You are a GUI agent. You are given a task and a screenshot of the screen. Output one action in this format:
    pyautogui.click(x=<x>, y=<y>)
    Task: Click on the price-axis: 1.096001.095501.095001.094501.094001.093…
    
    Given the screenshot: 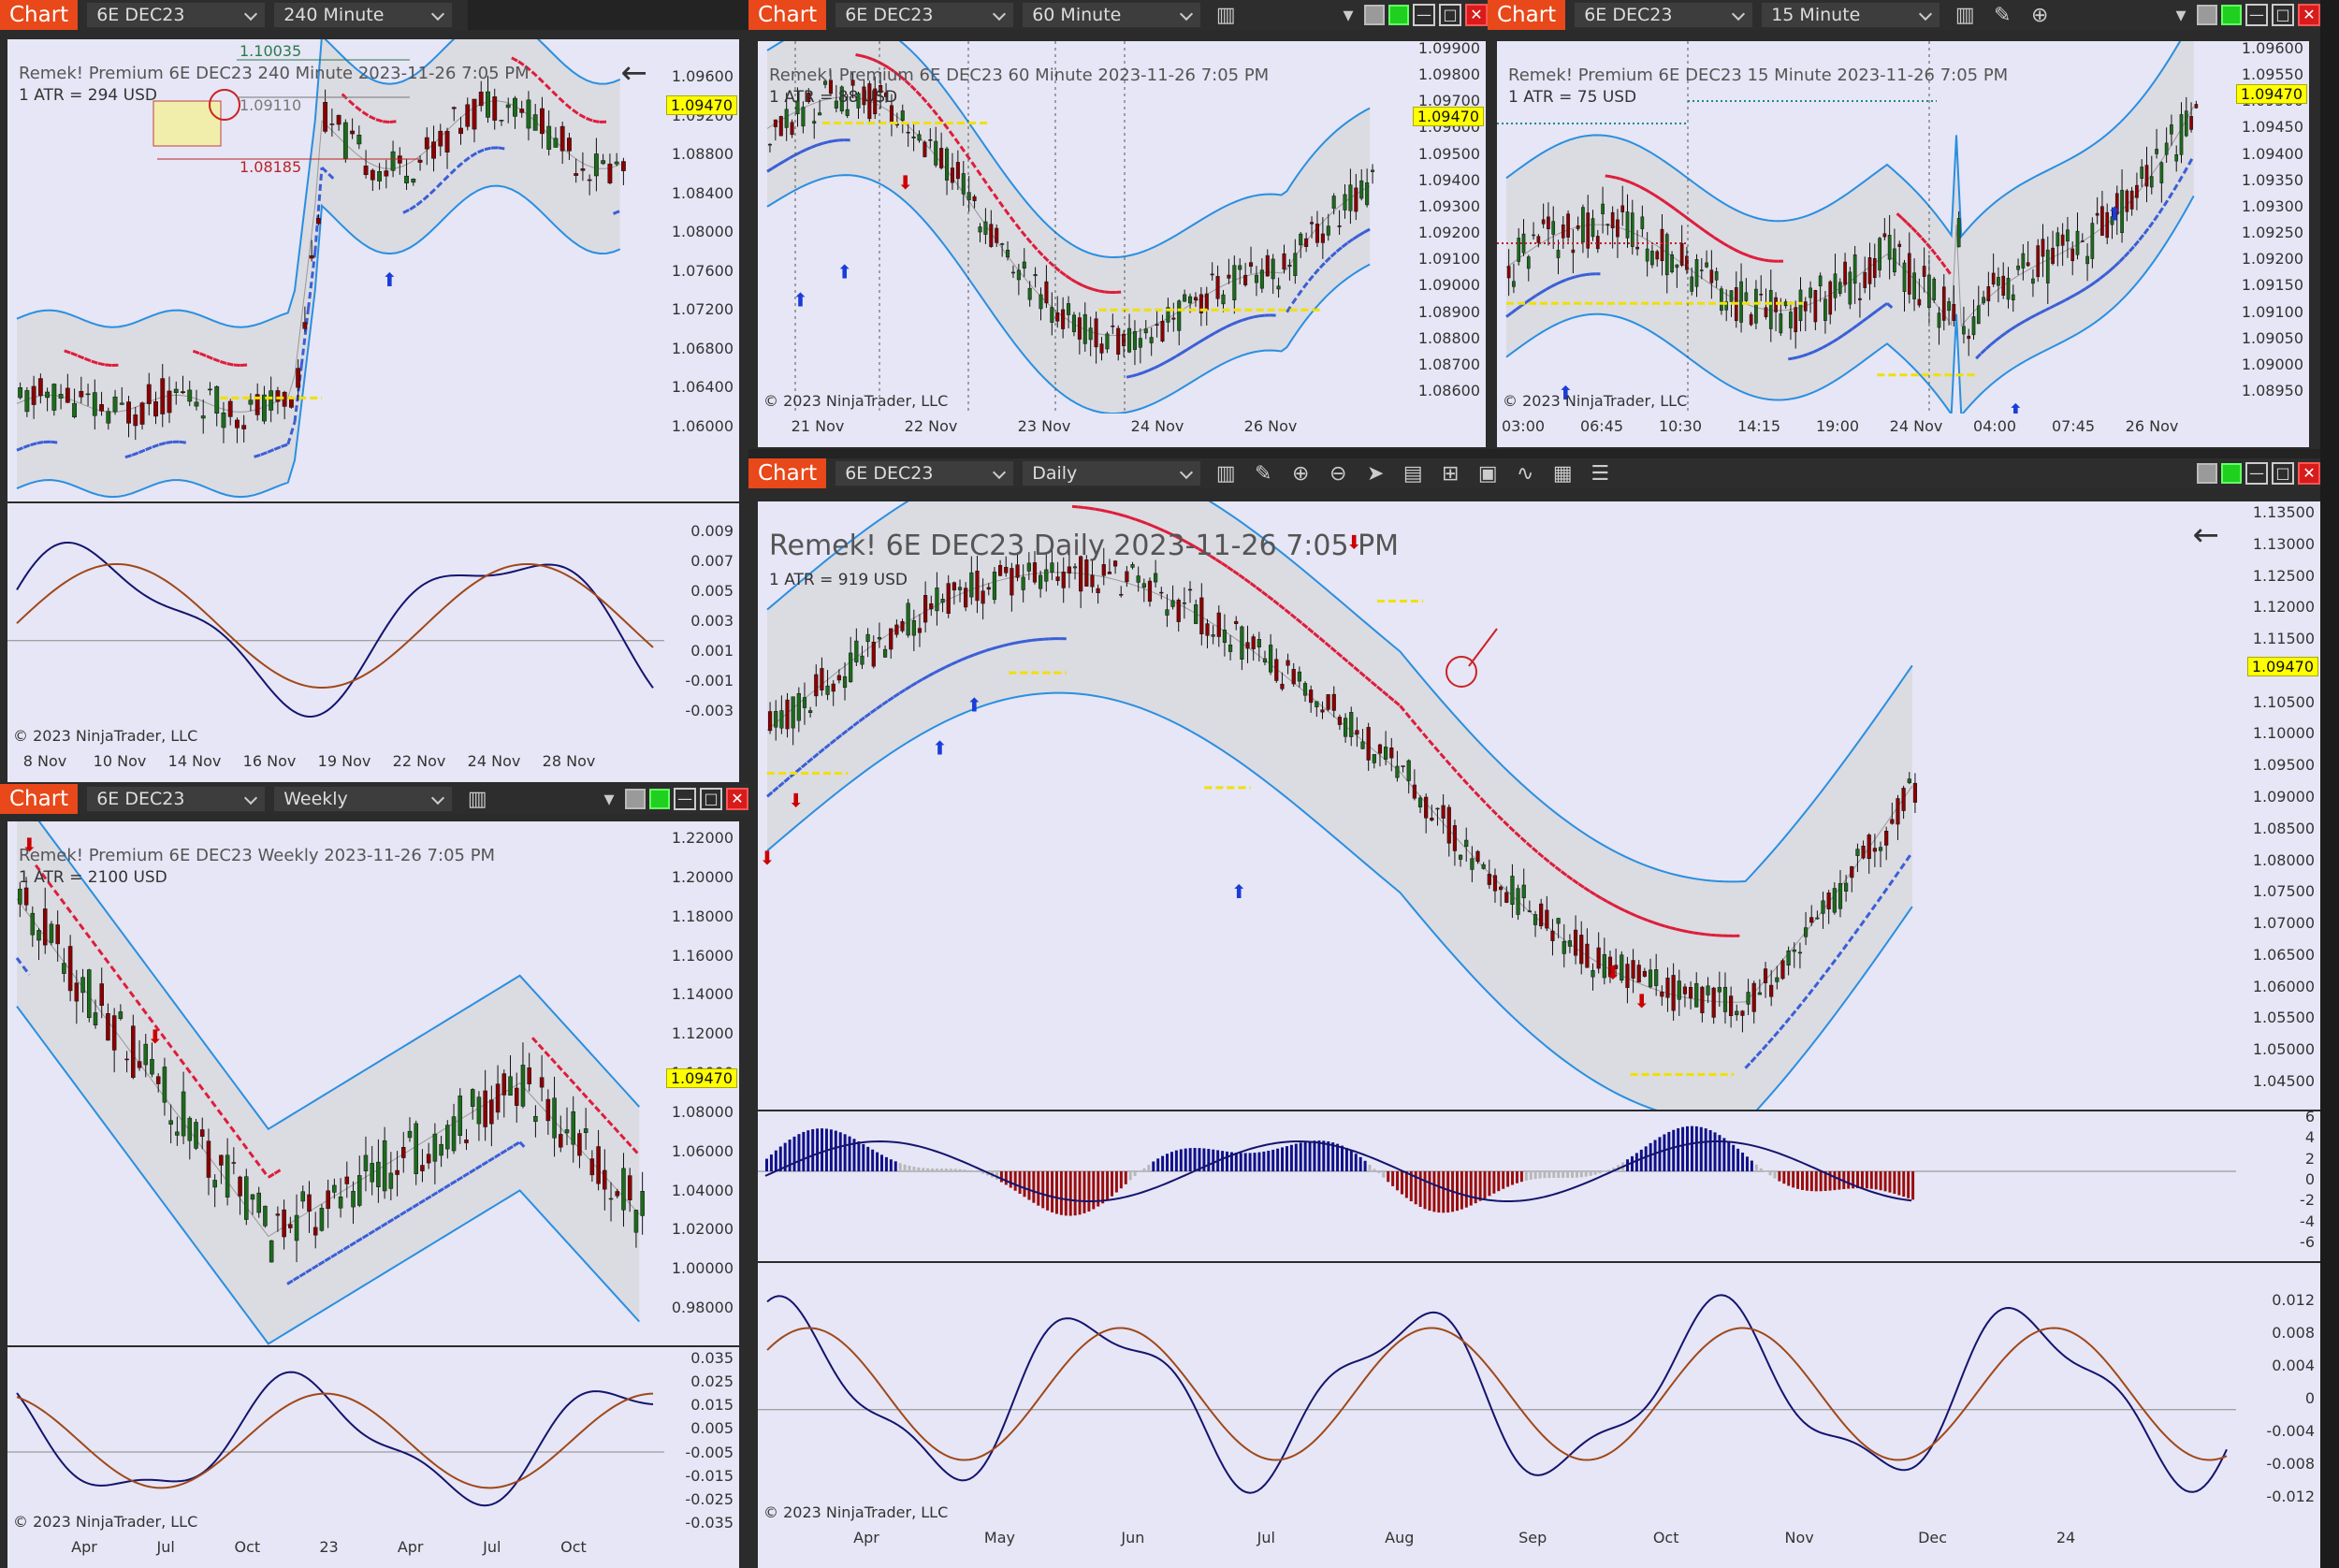 What is the action you would take?
    pyautogui.click(x=2263, y=228)
    